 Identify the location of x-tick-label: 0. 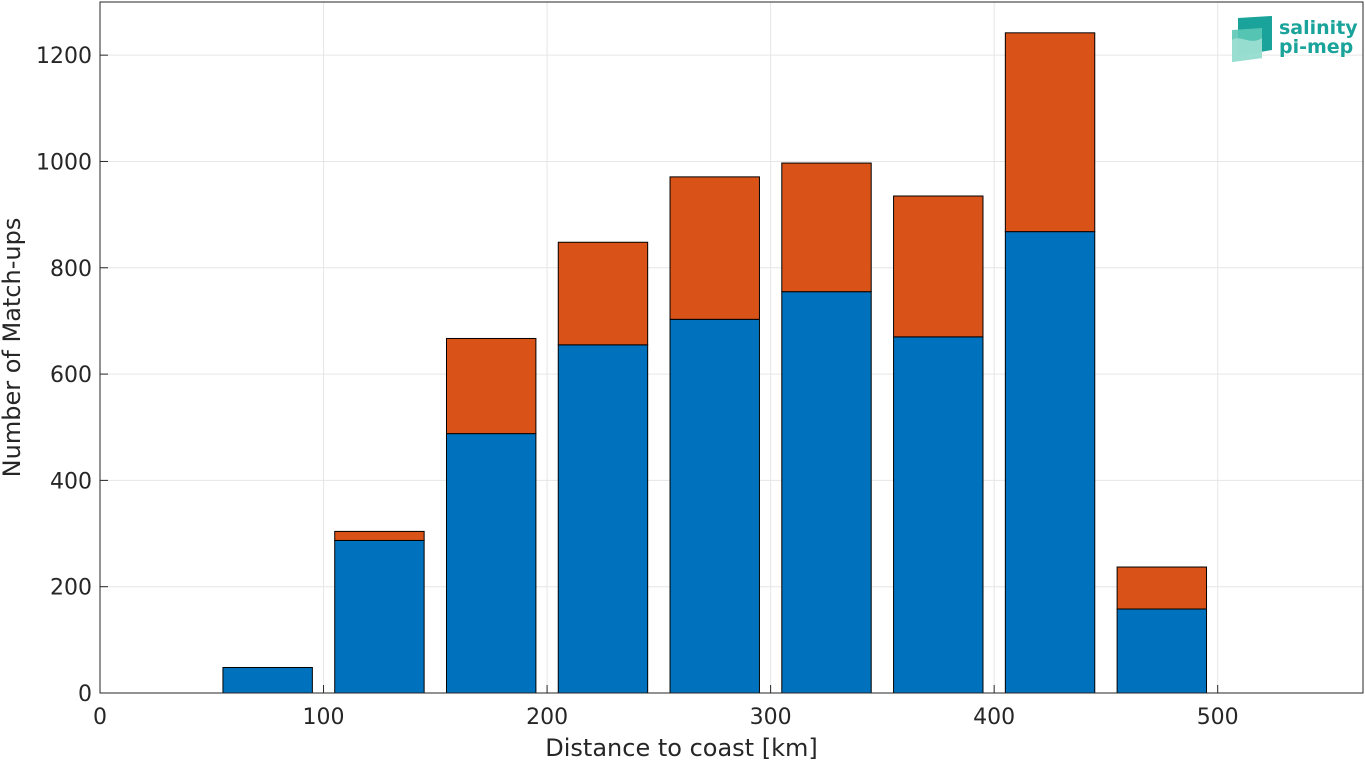
(100, 717).